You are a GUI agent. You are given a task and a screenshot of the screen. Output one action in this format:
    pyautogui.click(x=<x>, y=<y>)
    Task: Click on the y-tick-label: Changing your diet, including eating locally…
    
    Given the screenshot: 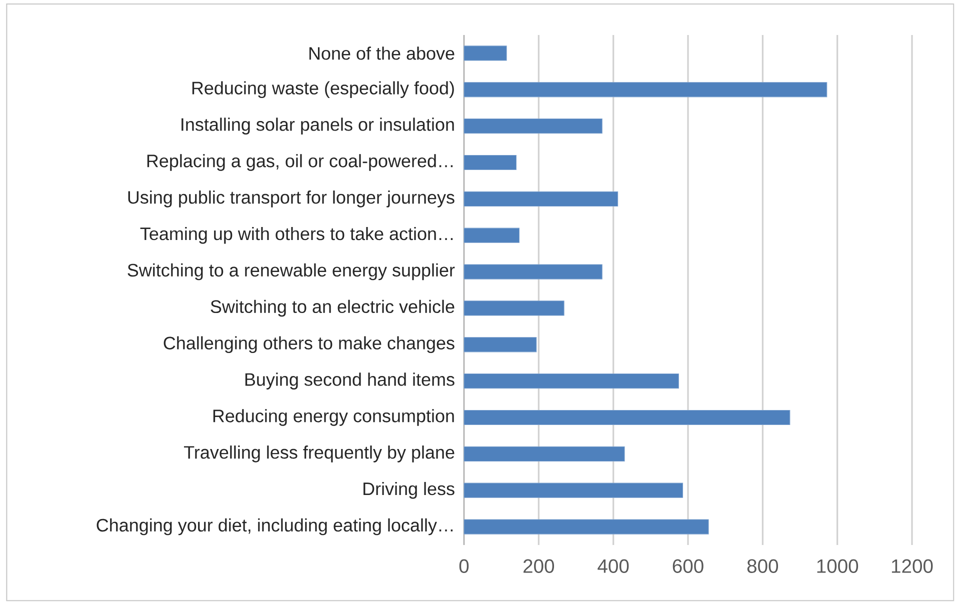 What is the action you would take?
    pyautogui.click(x=274, y=527)
    